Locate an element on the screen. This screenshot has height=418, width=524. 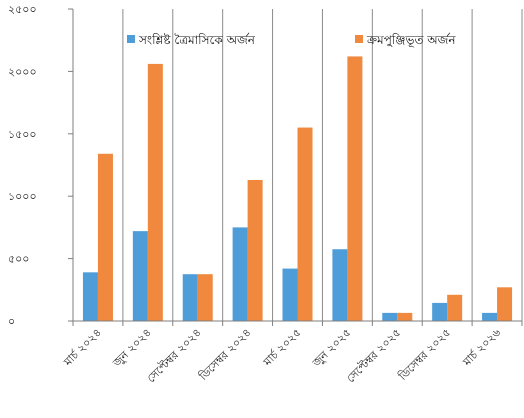
x-tick-label: মার্চ ২০২৬ is located at coordinates (481, 347).